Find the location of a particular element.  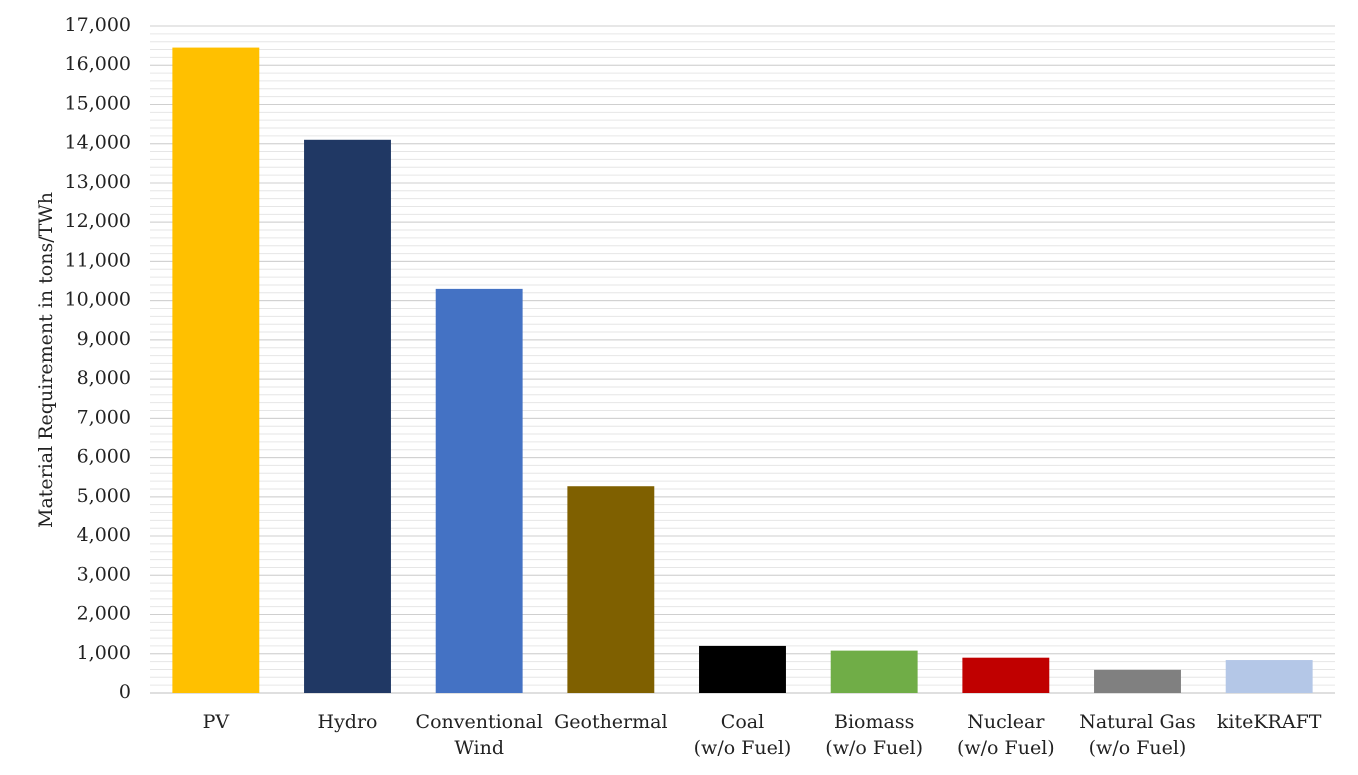

y-tick-label: 17,000 is located at coordinates (98, 25).